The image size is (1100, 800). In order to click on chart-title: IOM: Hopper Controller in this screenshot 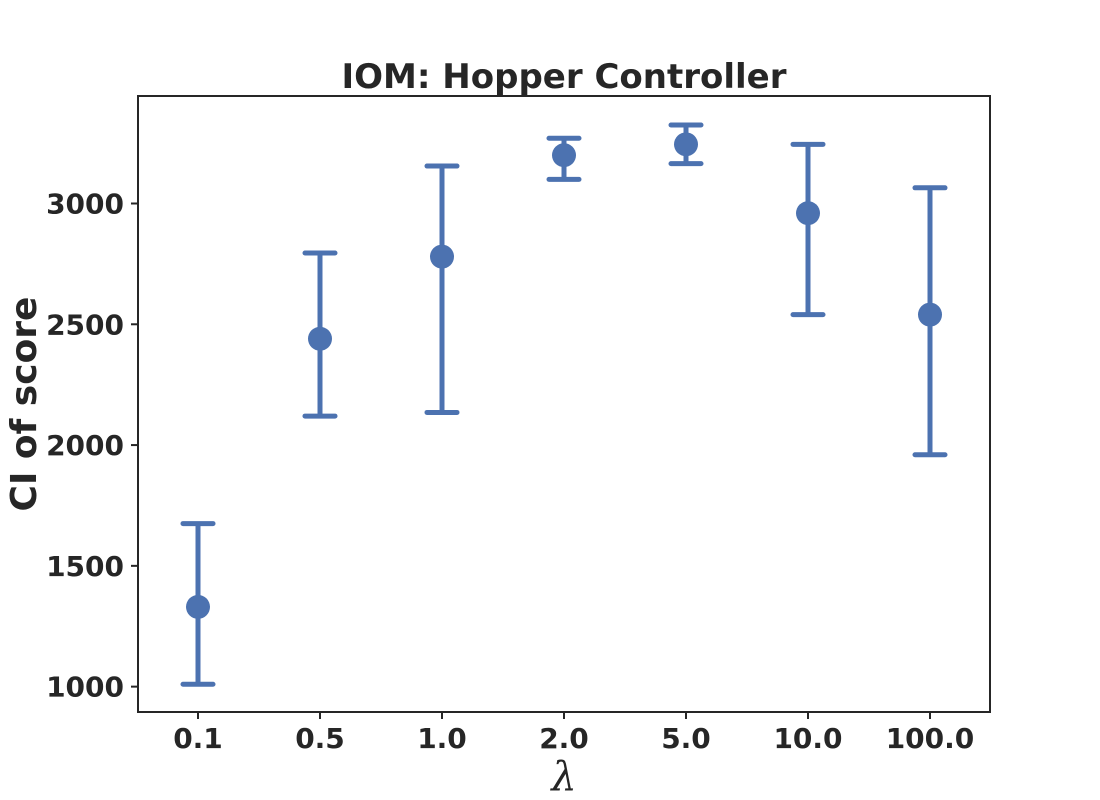, I will do `click(563, 77)`.